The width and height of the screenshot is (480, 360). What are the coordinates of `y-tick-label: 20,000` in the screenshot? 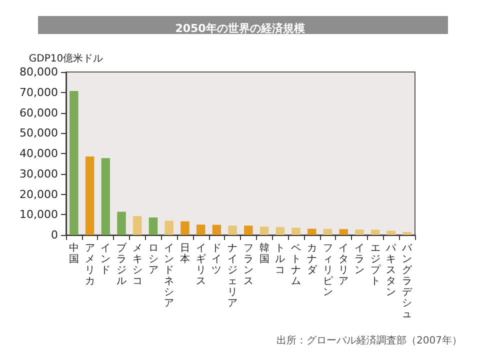 It's located at (39, 194).